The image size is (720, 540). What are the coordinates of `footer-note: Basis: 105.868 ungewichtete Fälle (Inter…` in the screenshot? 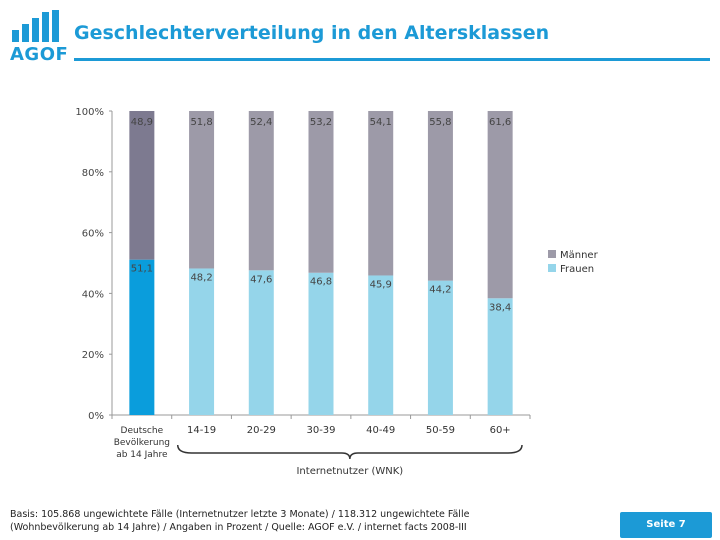 It's located at (300, 521).